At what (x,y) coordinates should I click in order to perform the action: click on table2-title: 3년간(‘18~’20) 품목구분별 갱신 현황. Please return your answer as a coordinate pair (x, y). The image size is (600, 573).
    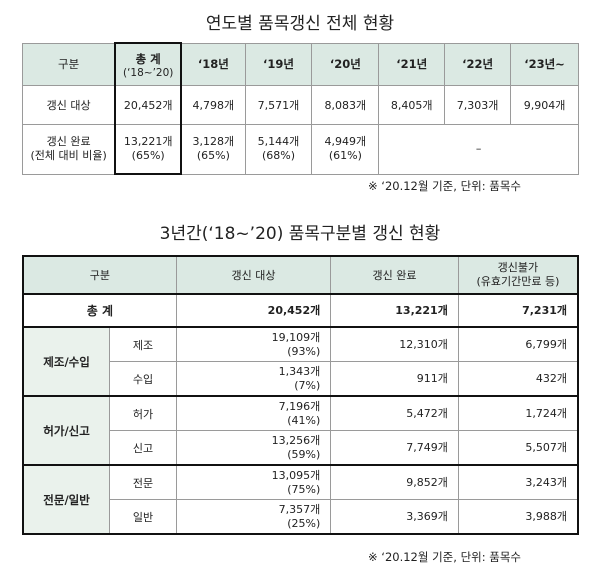
    Looking at the image, I should click on (300, 234).